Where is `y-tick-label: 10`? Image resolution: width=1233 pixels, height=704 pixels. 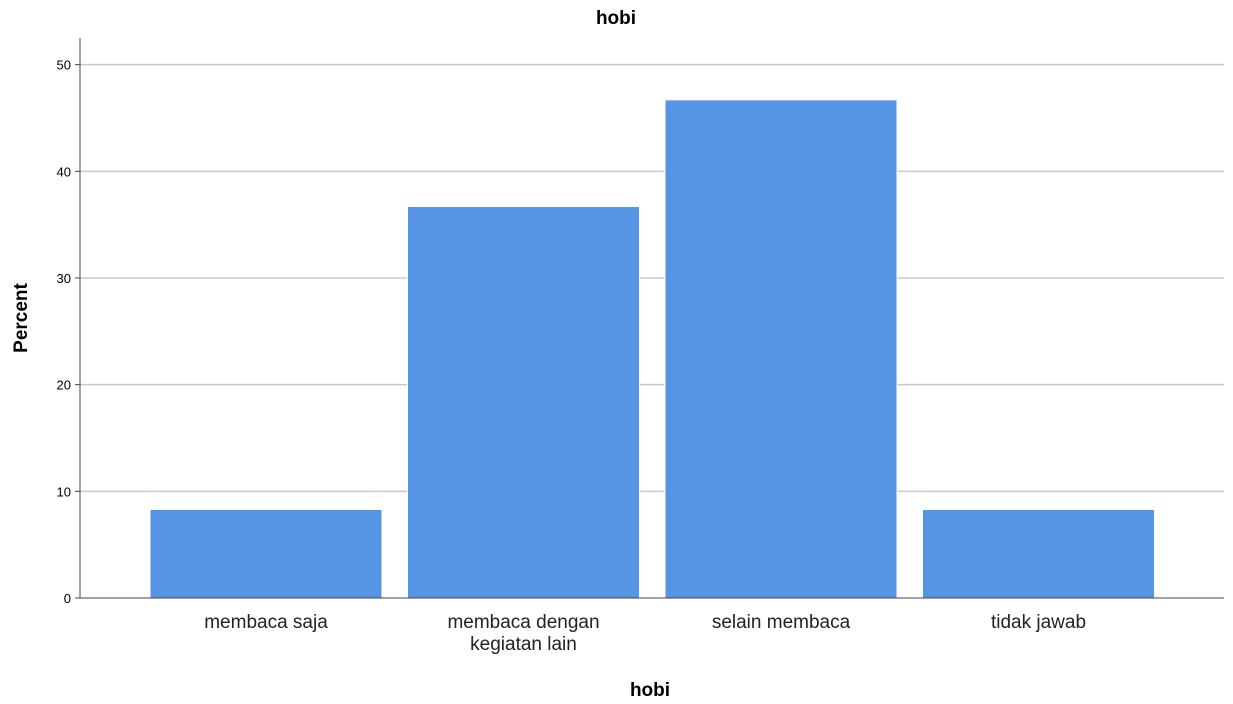 y-tick-label: 10 is located at coordinates (64, 491).